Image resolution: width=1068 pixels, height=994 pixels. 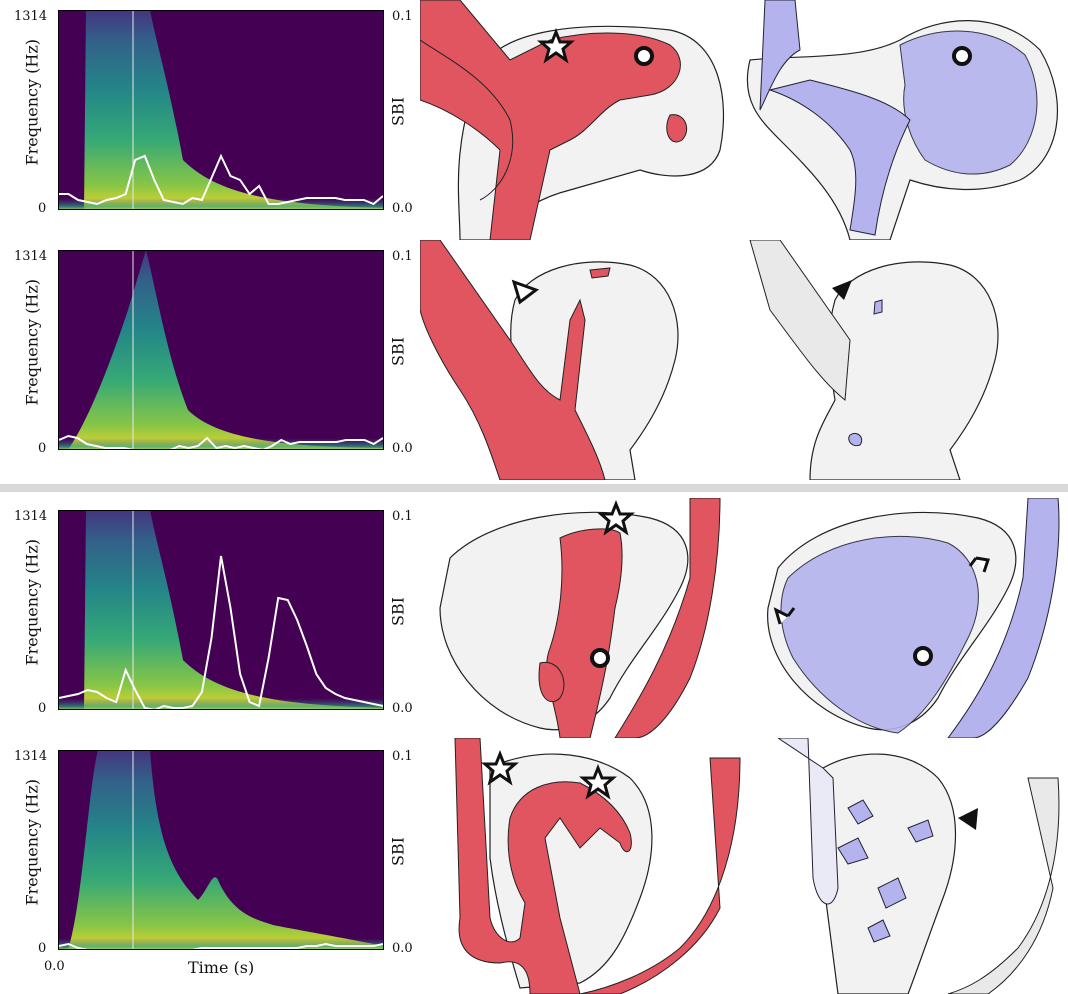 What do you see at coordinates (221, 967) in the screenshot?
I see `x-axis-label: Time (s)` at bounding box center [221, 967].